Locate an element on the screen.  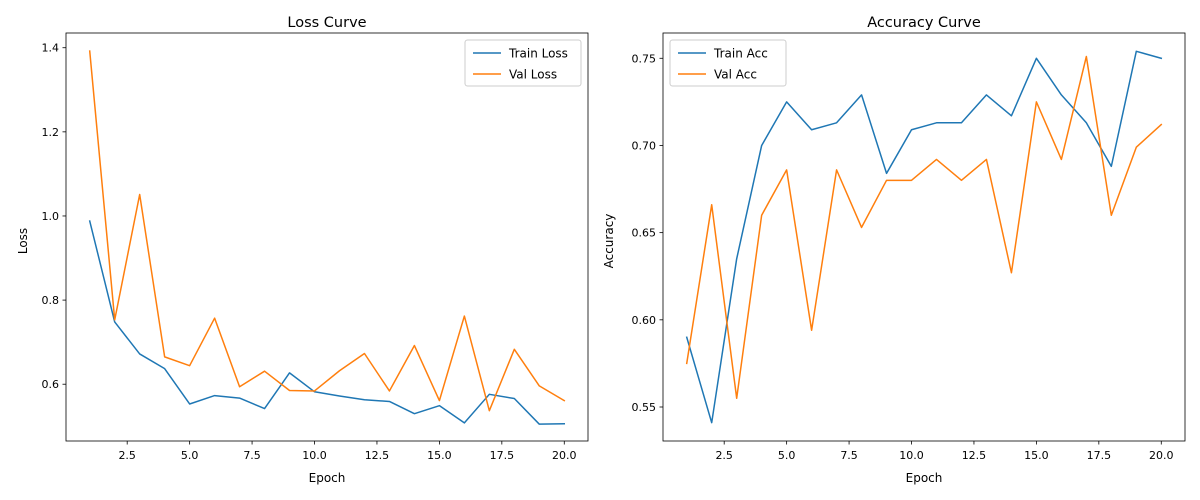
accuracy-y-tick-label: 0.70 is located at coordinates (644, 145).